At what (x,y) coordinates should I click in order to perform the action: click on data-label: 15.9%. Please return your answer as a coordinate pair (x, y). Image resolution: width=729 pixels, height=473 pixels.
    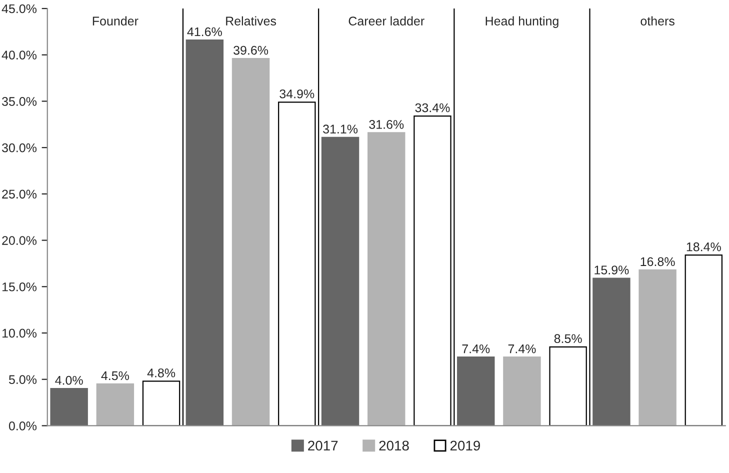
    Looking at the image, I should click on (611, 270).